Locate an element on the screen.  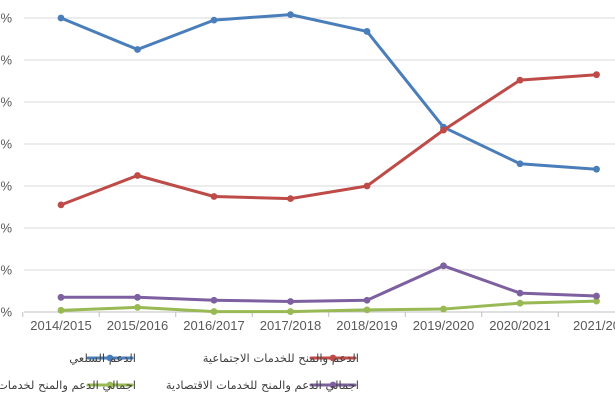
x-tick-label: 2019/2020 is located at coordinates (443, 325).